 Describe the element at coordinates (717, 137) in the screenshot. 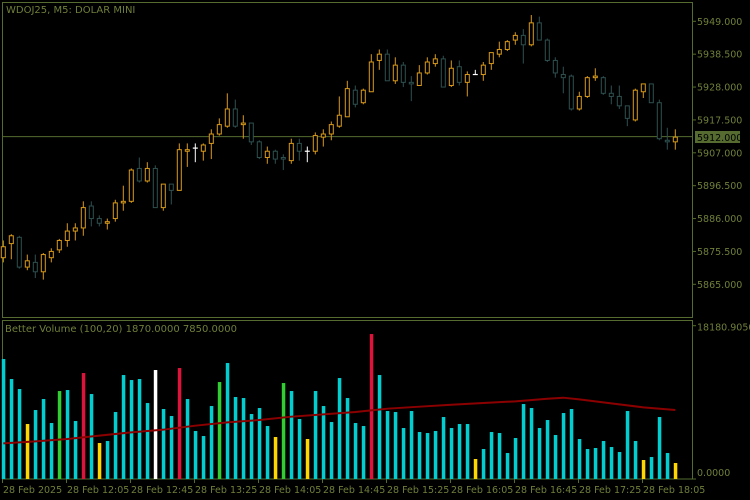

I see `current-price-box` at that location.